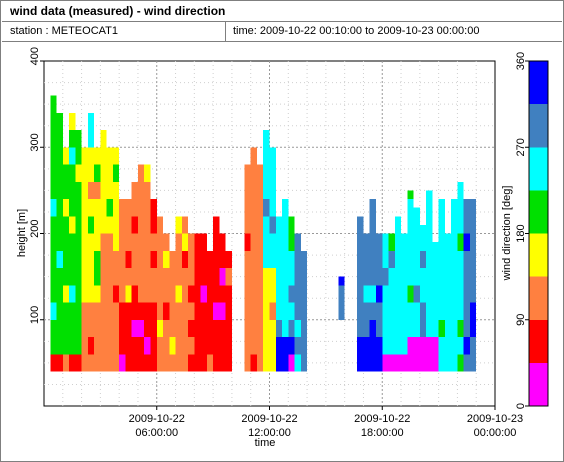  What do you see at coordinates (521, 61) in the screenshot?
I see `colorbar-tick-label: 360` at bounding box center [521, 61].